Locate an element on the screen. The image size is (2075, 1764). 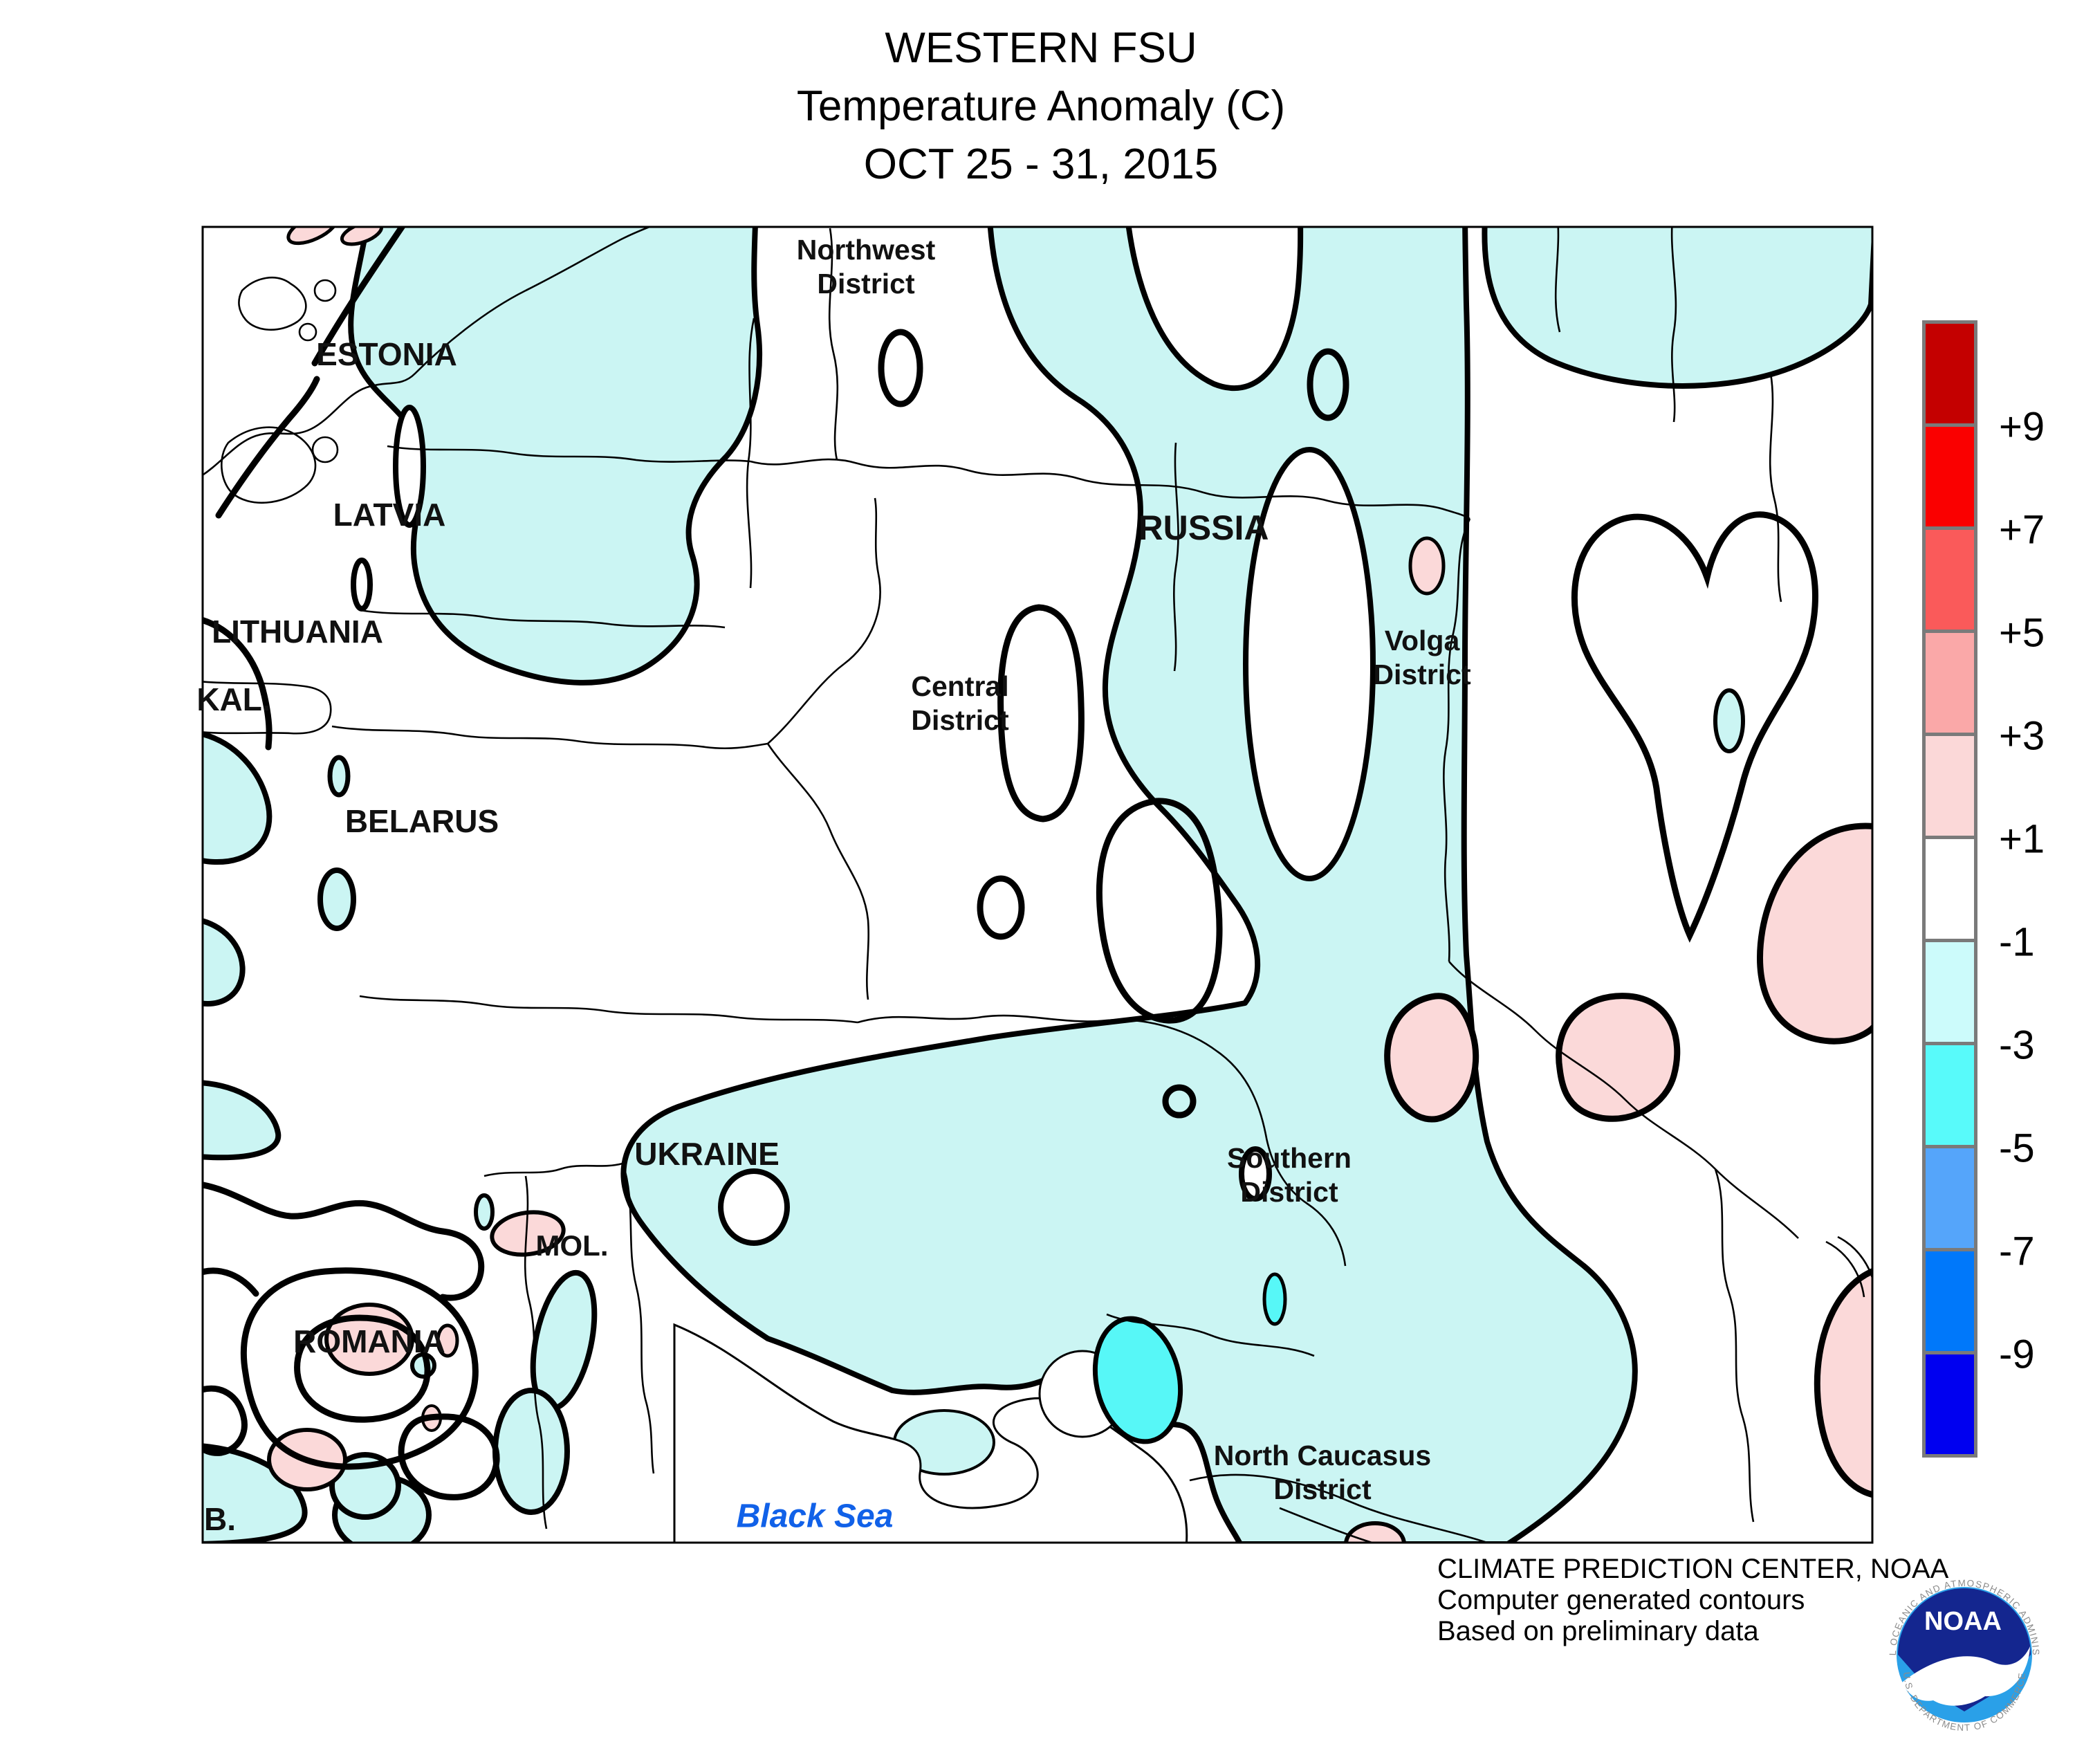
credits-line-method: Computer generated contours is located at coordinates (1621, 1600).